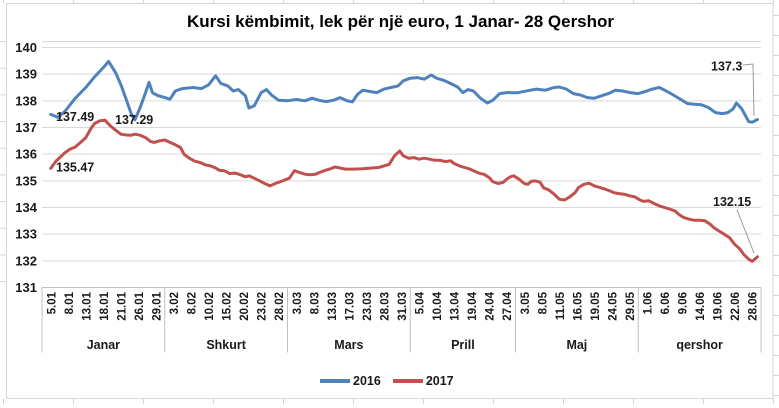 The width and height of the screenshot is (779, 408). What do you see at coordinates (26, 207) in the screenshot?
I see `y-tick-label-134: 134` at bounding box center [26, 207].